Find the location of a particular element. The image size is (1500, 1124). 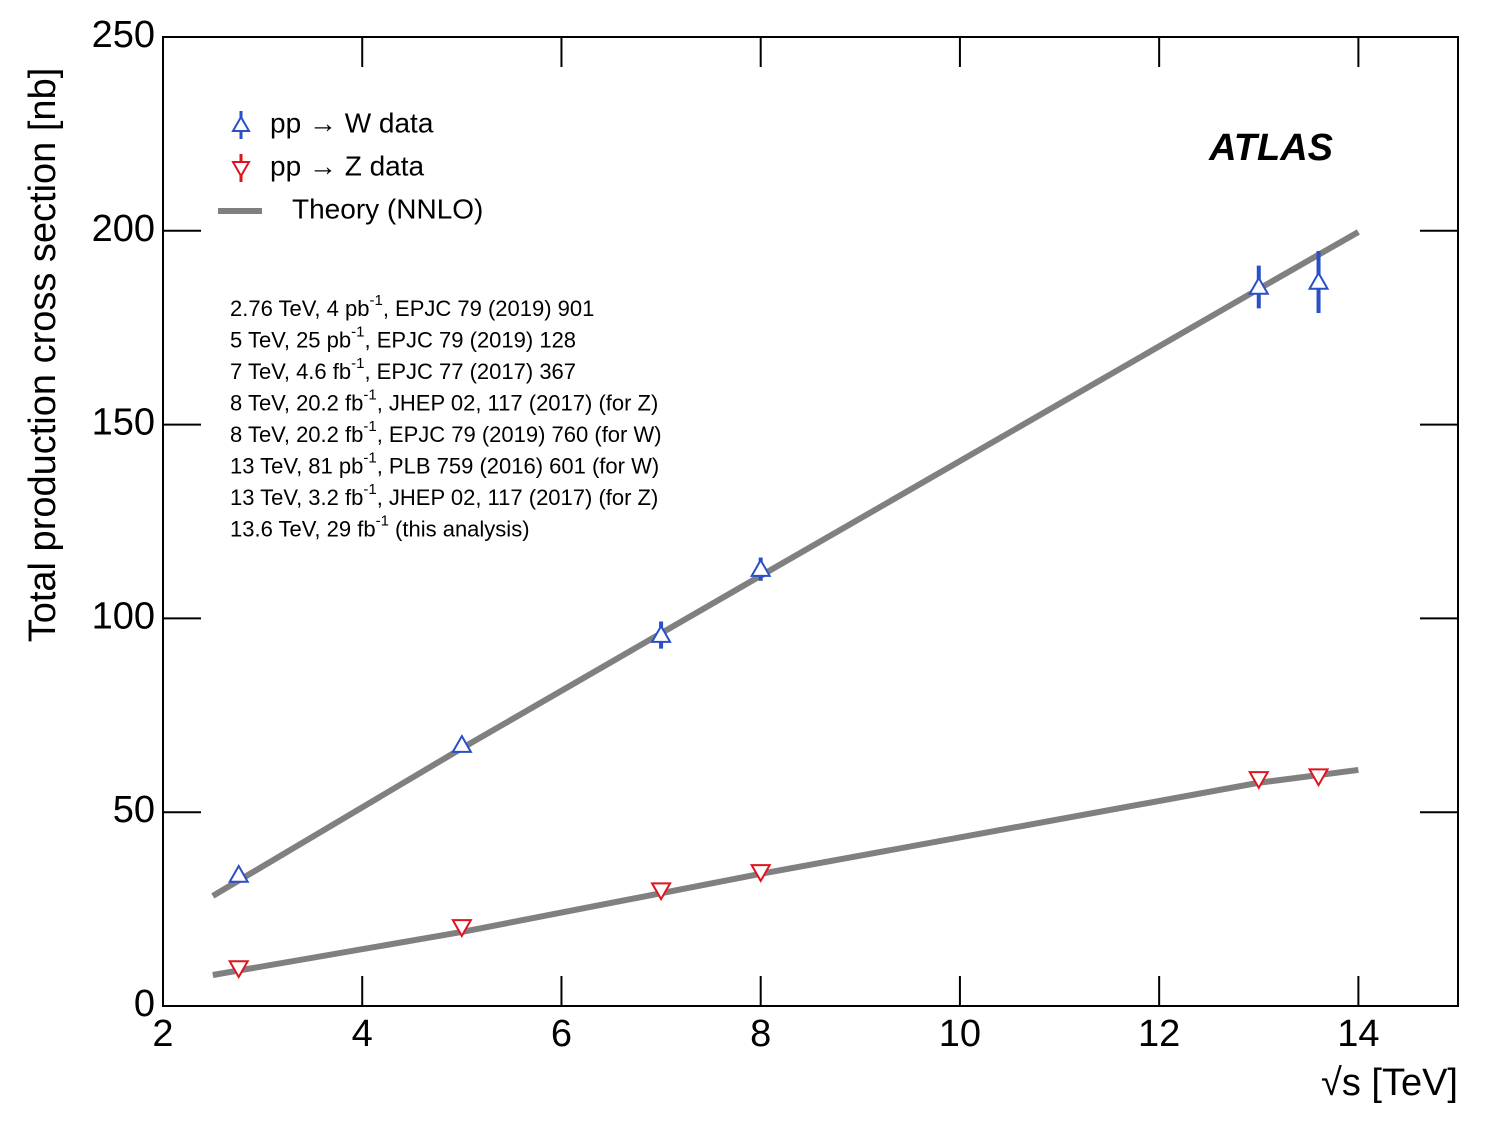

x-tick-label: 14 is located at coordinates (1358, 1034).